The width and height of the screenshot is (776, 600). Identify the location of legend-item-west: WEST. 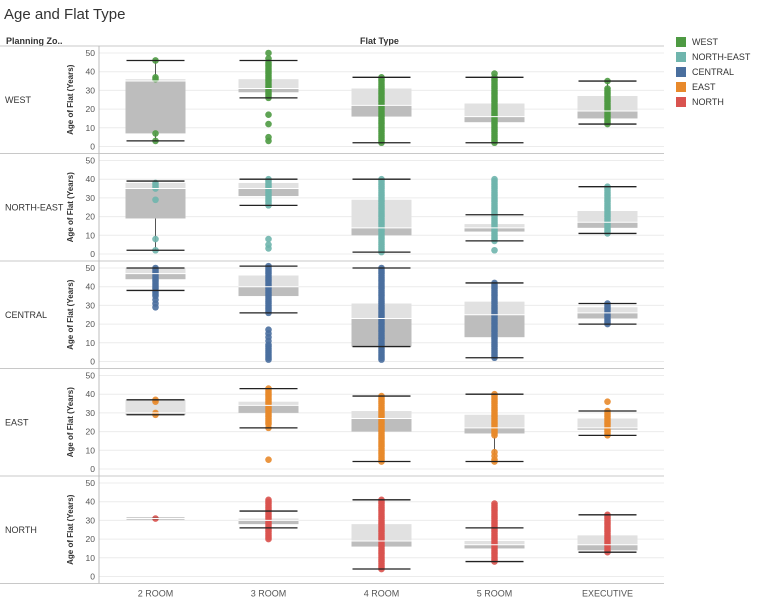
(713, 41).